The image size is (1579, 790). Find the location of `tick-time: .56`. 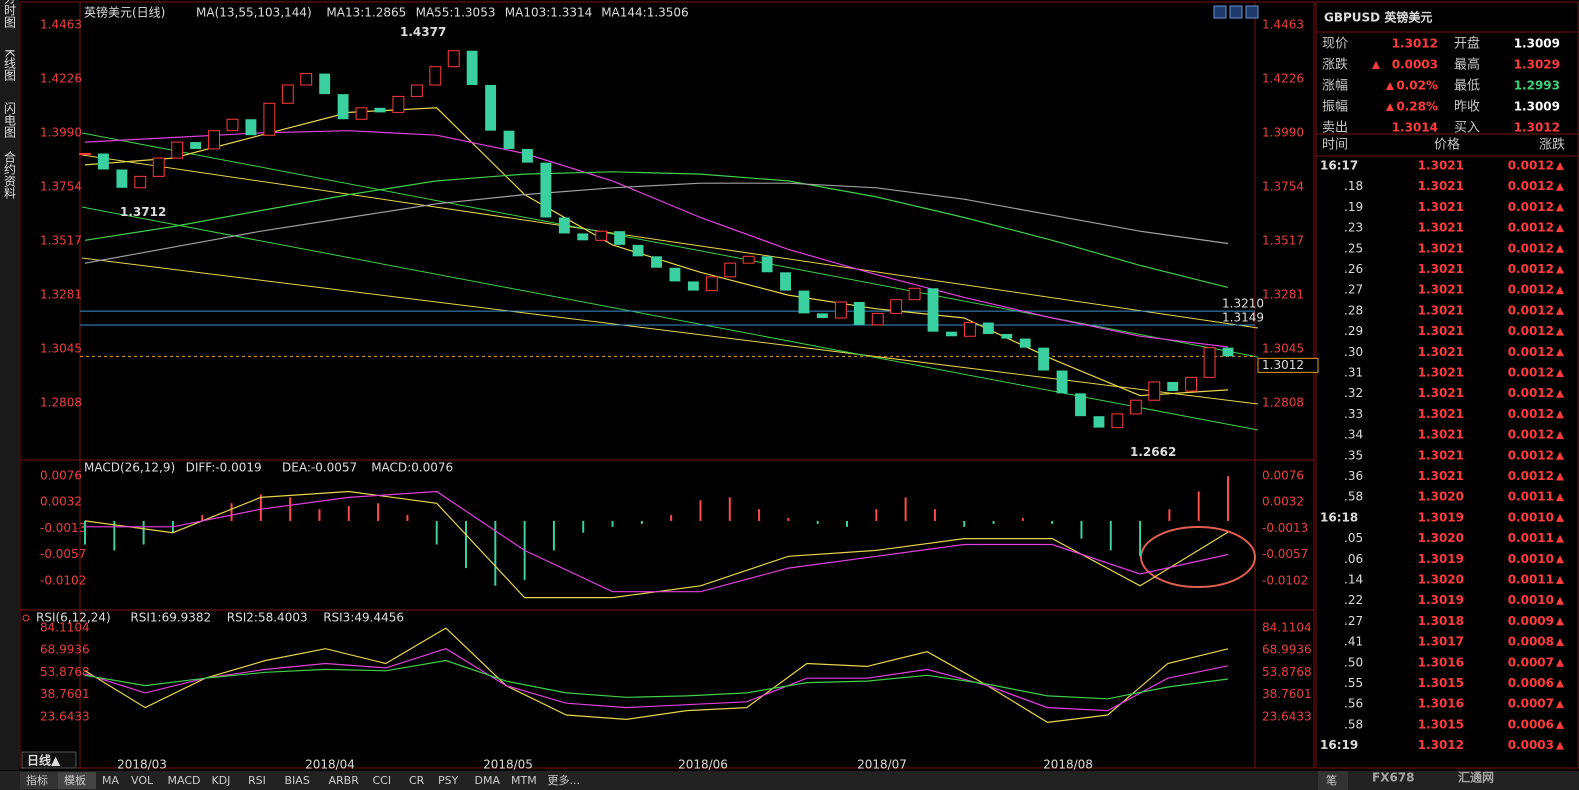

tick-time: .56 is located at coordinates (1353, 704).